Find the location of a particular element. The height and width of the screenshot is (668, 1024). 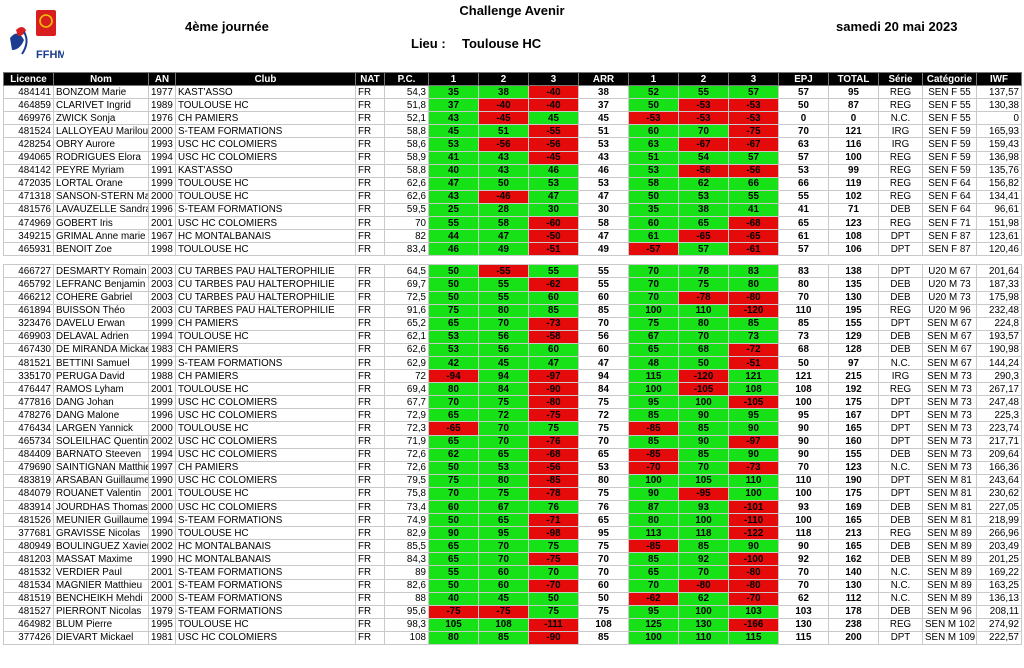

licence-cell: 481526 is located at coordinates (28, 520).